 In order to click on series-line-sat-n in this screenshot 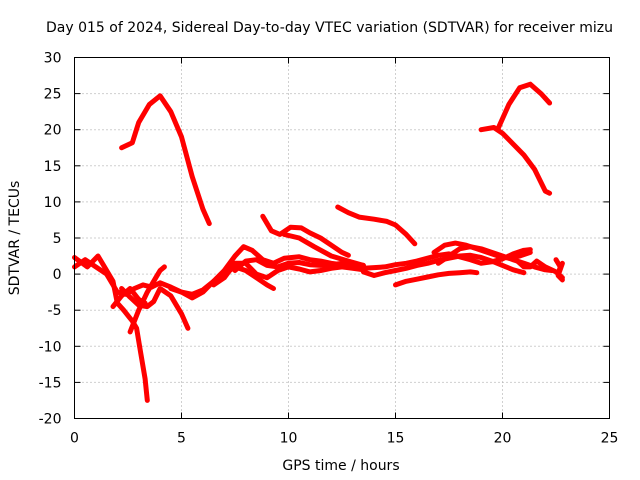, I will do `click(299, 265)`.